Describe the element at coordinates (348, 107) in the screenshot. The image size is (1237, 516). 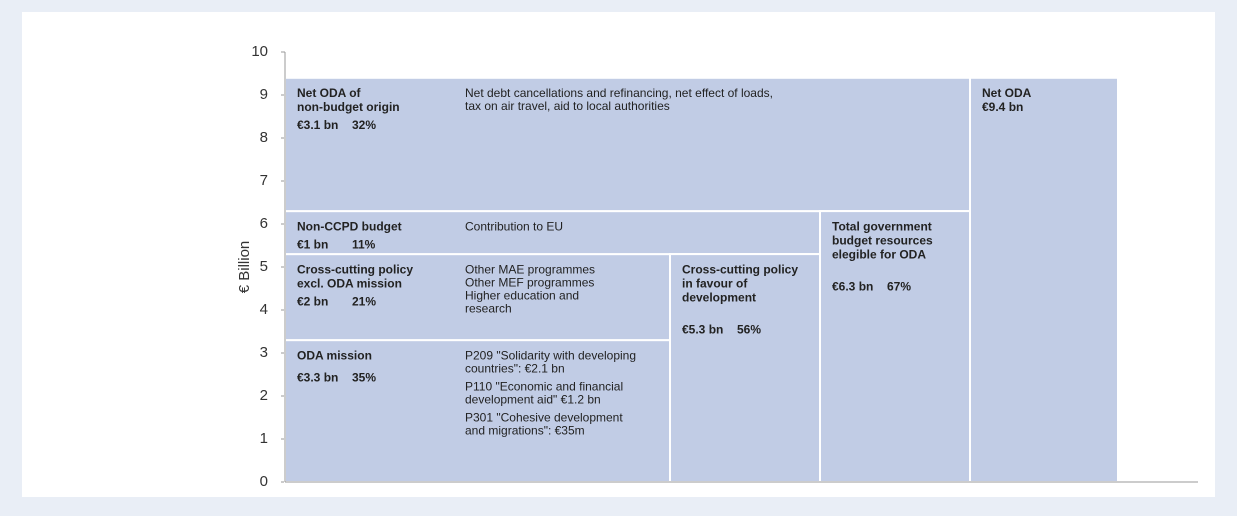
I see `block-name: non-budget origin` at that location.